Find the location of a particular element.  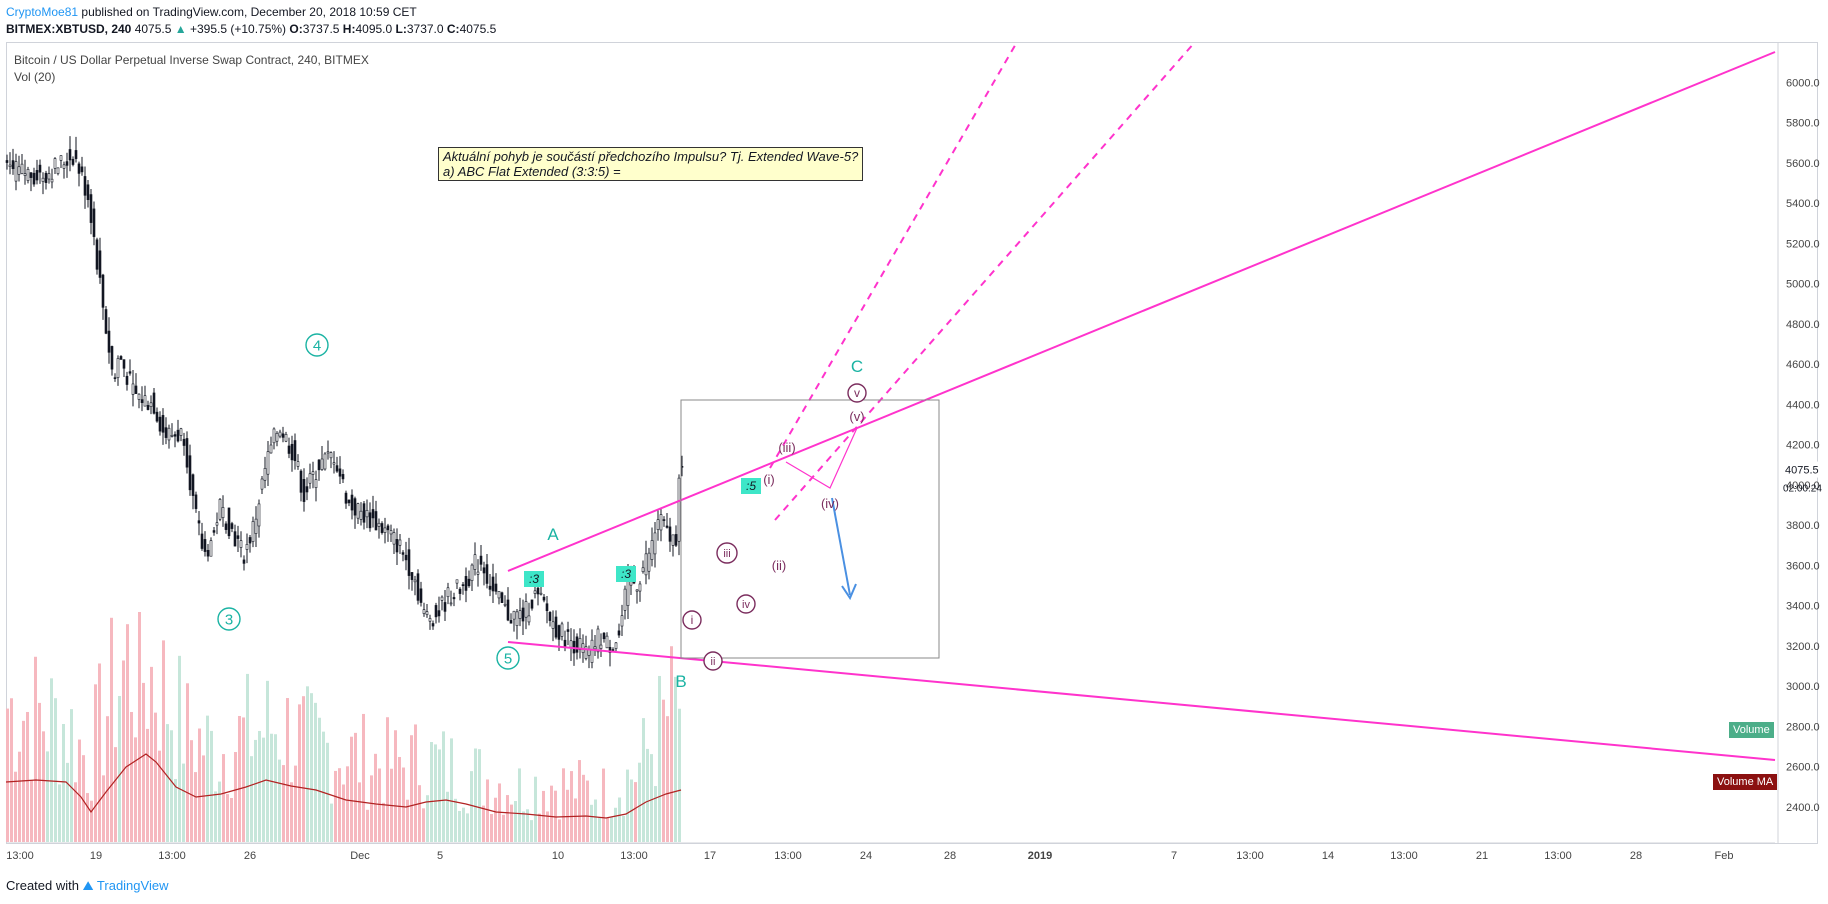

ratio-tag-3b-bg is located at coordinates (626, 574).